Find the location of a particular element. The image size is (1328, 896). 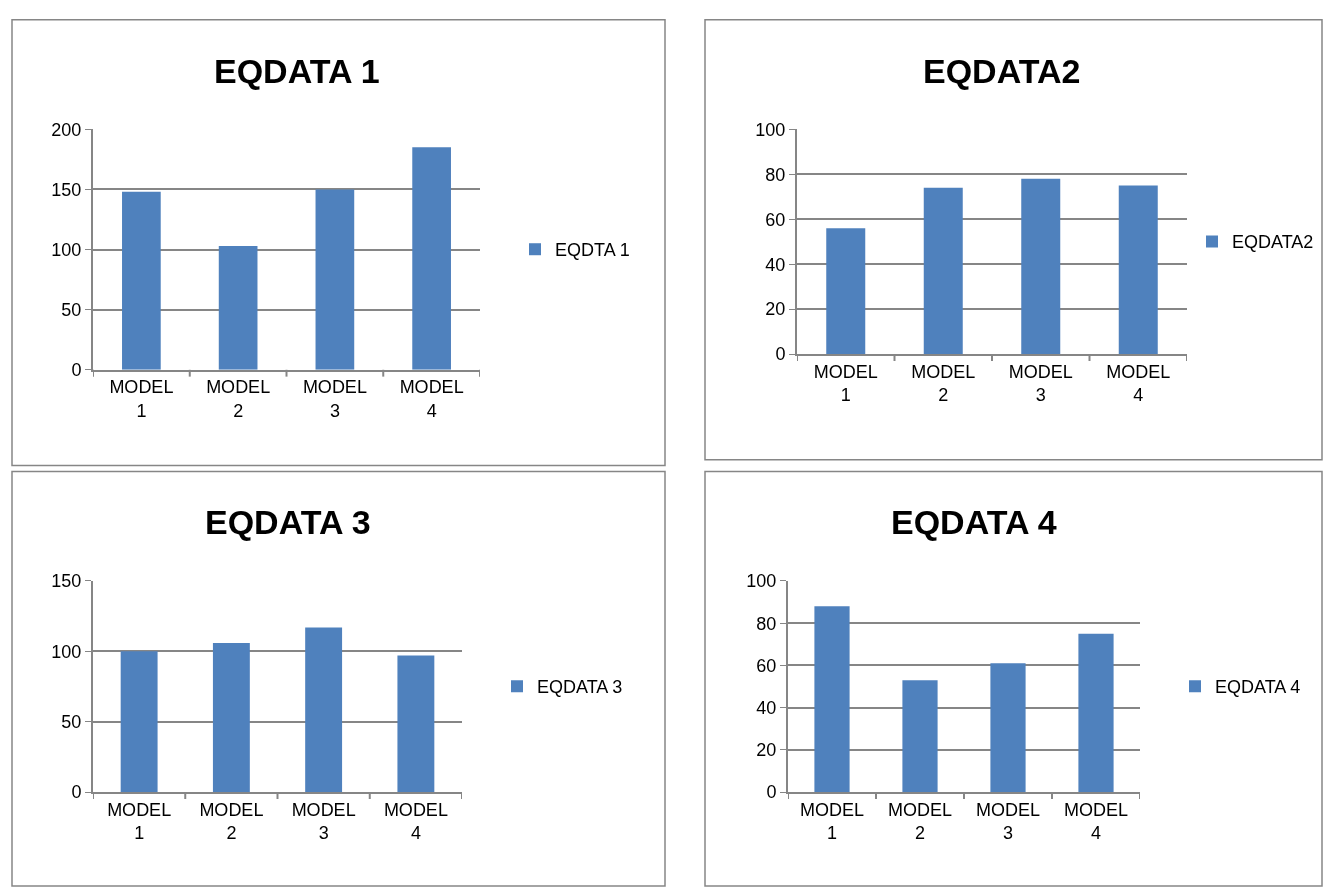

chart-title: EQDATA 3 is located at coordinates (288, 522).